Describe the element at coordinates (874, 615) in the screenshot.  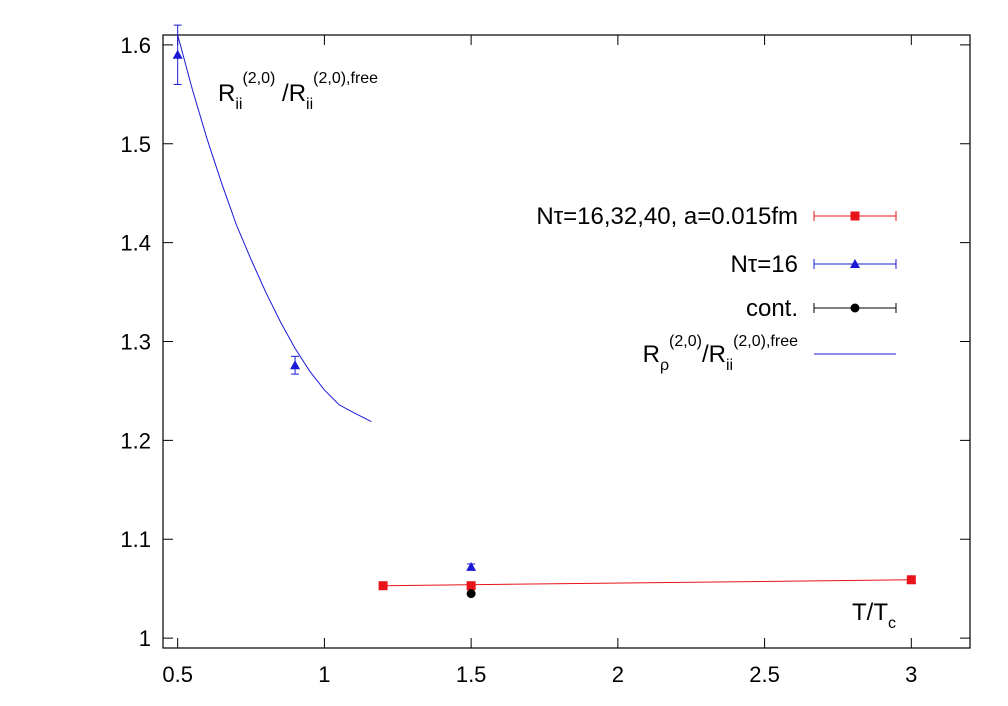
I see `x-axis-label: T/Tc` at that location.